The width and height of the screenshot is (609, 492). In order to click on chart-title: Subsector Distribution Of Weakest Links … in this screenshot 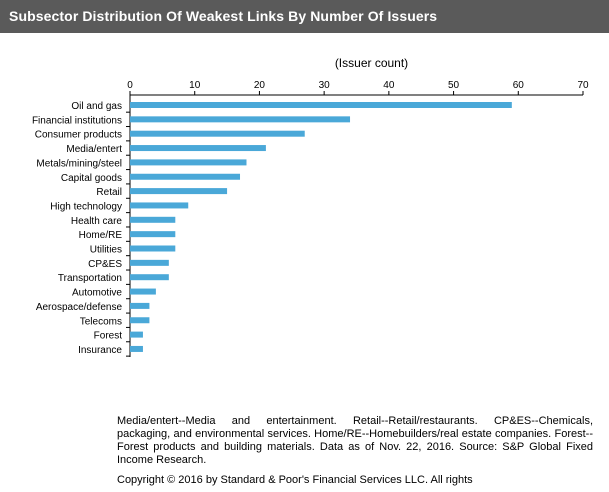, I will do `click(223, 16)`.